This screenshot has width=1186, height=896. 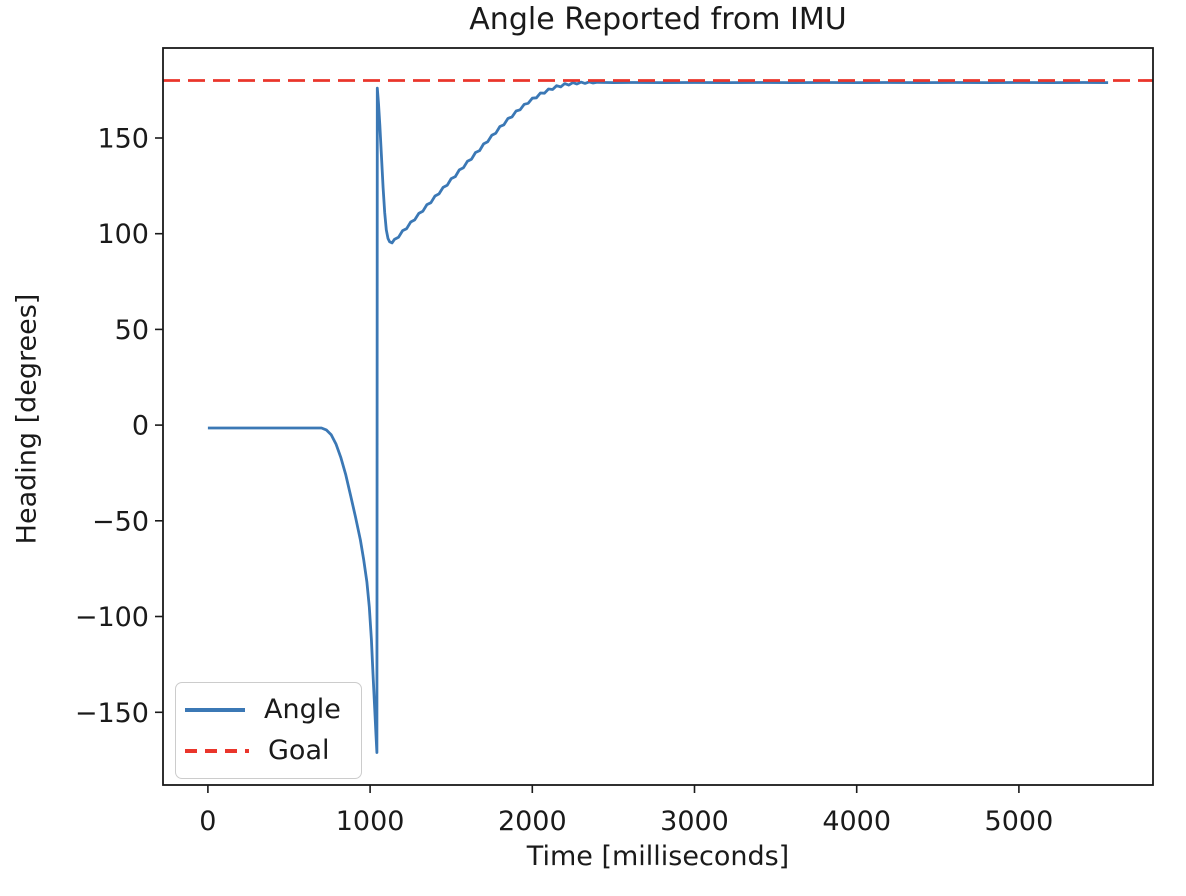 I want to click on legend-label-angle: Angle, so click(x=302, y=709).